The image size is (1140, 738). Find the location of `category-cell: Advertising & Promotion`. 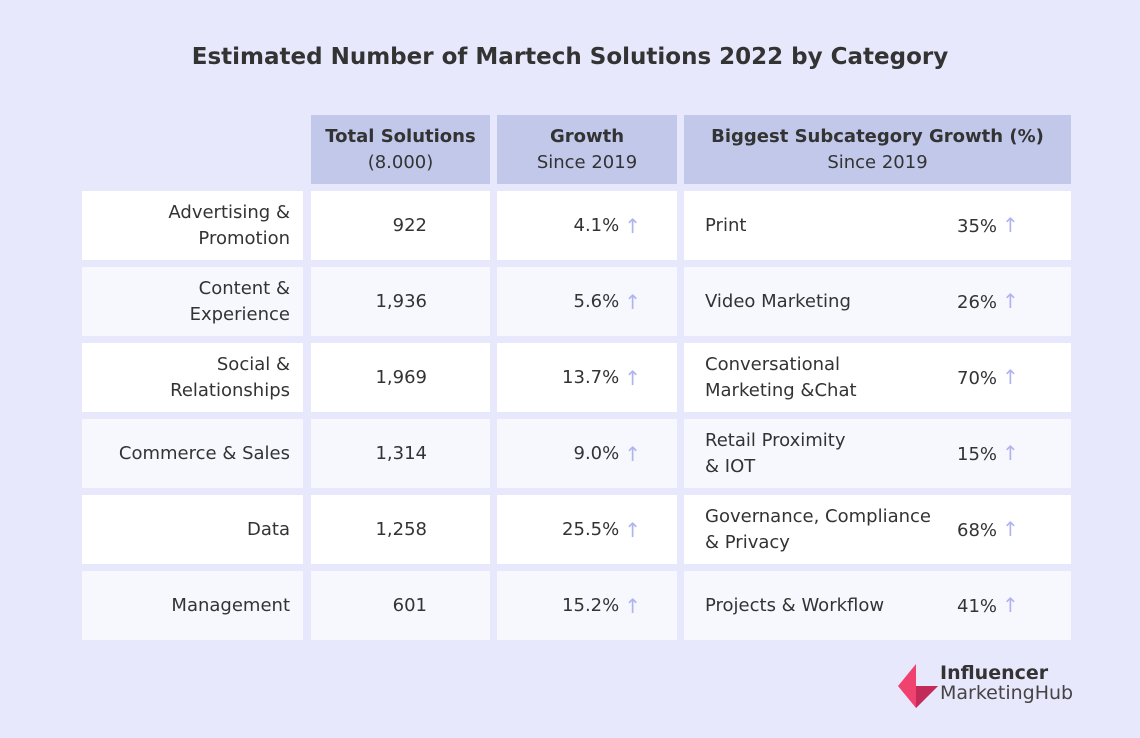

category-cell: Advertising & Promotion is located at coordinates (192, 225).